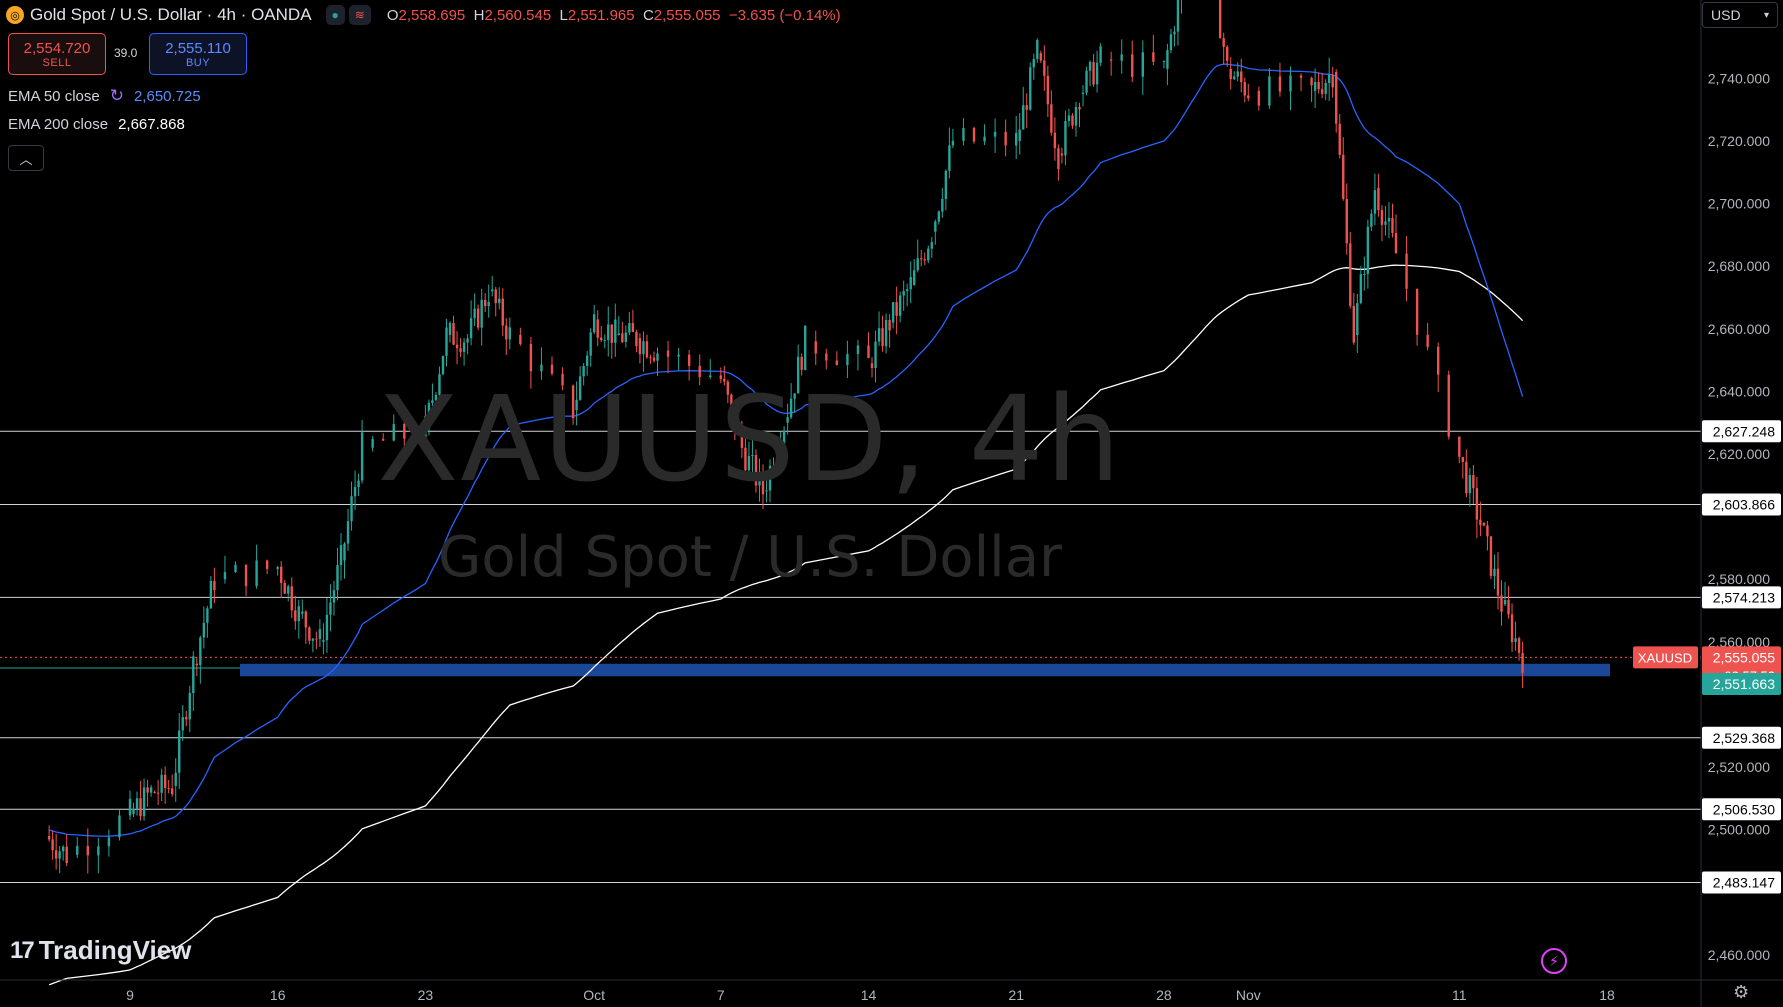 This screenshot has height=1007, width=1783. What do you see at coordinates (1554, 961) in the screenshot?
I see `lightning-icon: ⚡` at bounding box center [1554, 961].